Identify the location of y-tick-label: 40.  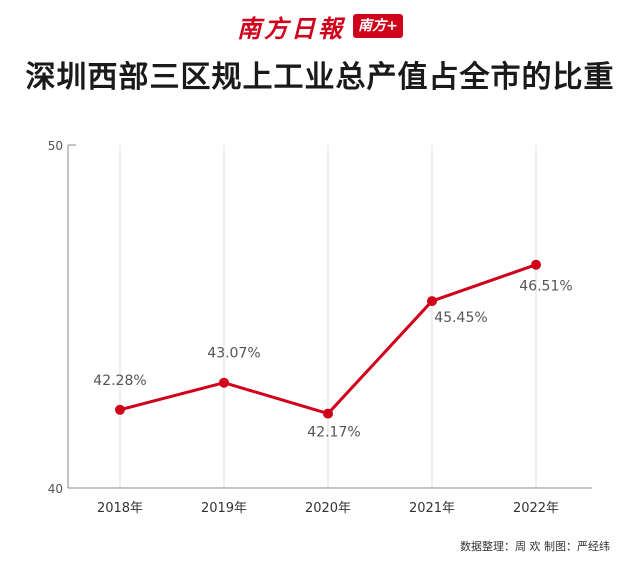
(55, 489).